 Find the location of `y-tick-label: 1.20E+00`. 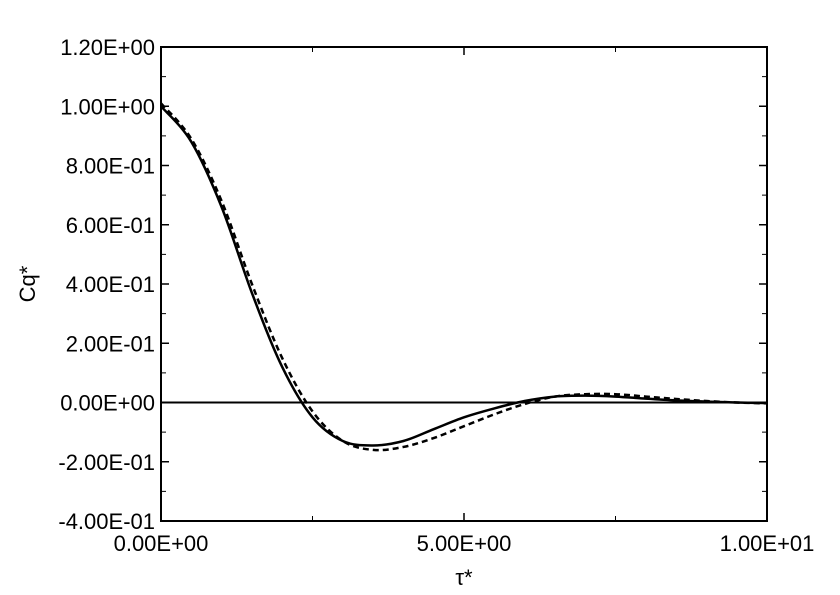

y-tick-label: 1.20E+00 is located at coordinates (107, 47).